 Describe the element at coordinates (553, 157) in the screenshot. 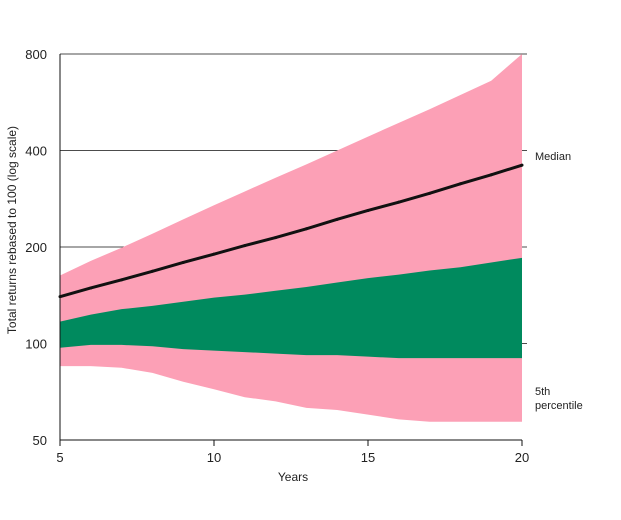

I see `median-label: Median` at that location.